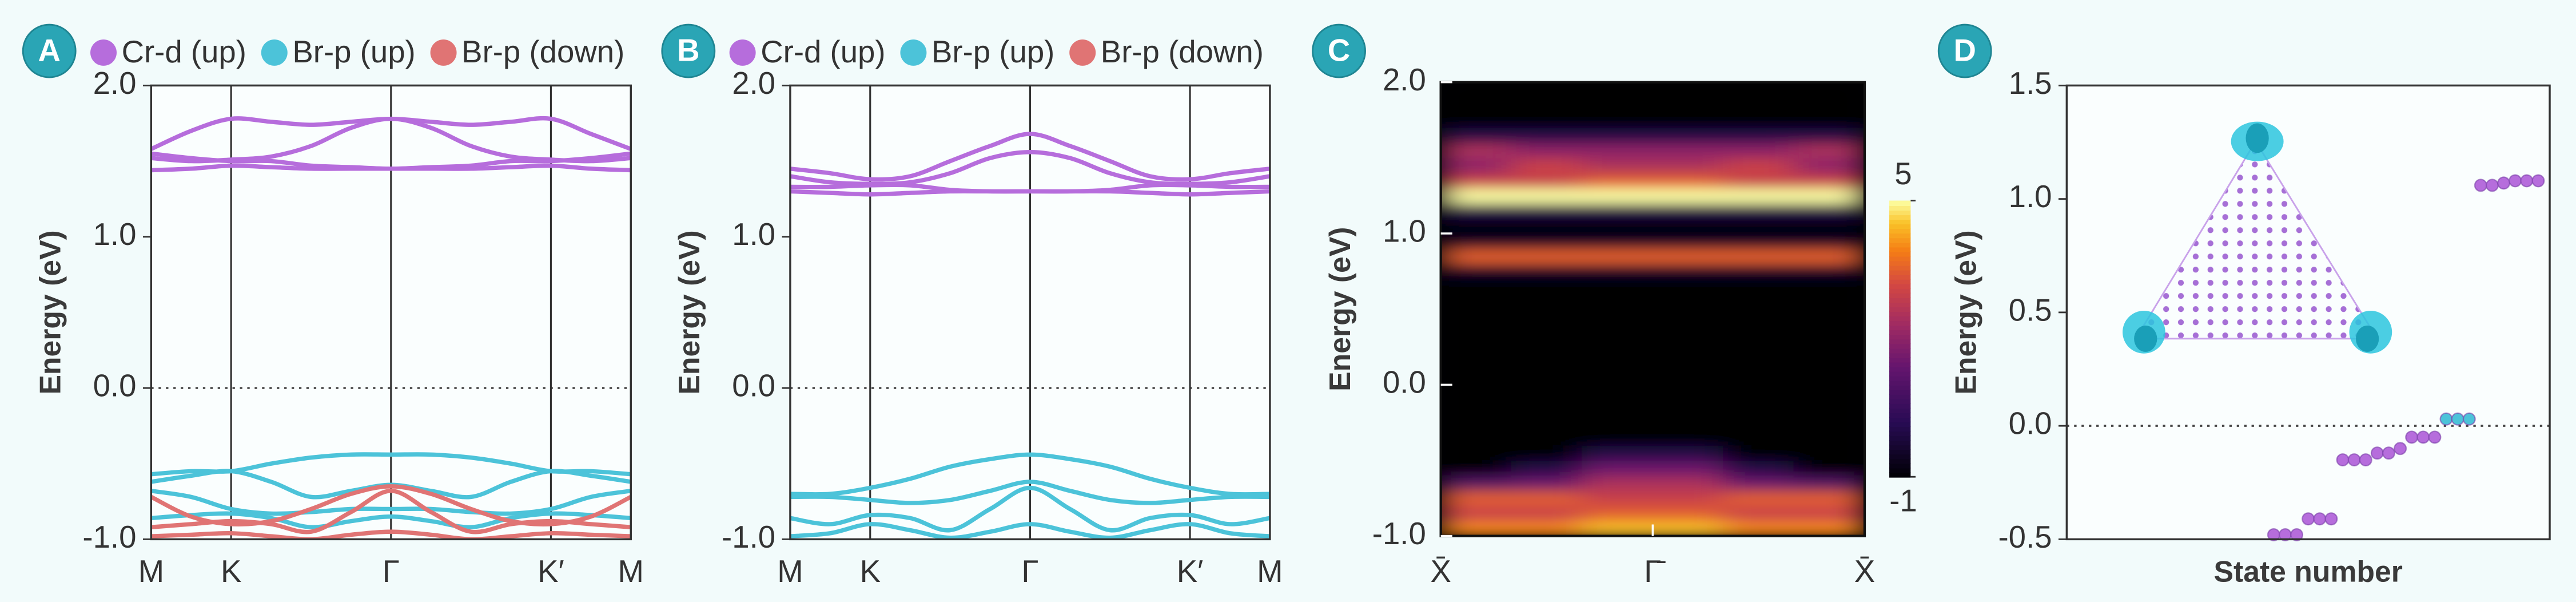 The height and width of the screenshot is (602, 2576). I want to click on x-tick-label: K, so click(231, 571).